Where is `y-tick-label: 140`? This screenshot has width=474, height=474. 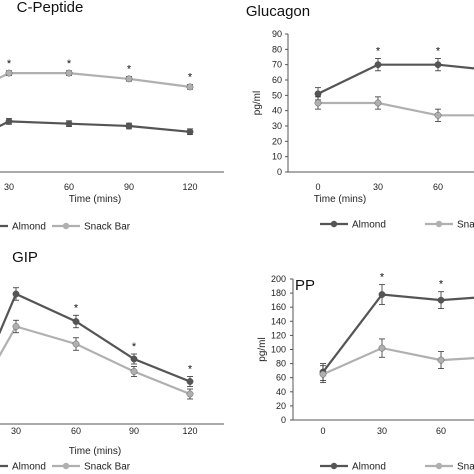
y-tick-label: 140 is located at coordinates (278, 321).